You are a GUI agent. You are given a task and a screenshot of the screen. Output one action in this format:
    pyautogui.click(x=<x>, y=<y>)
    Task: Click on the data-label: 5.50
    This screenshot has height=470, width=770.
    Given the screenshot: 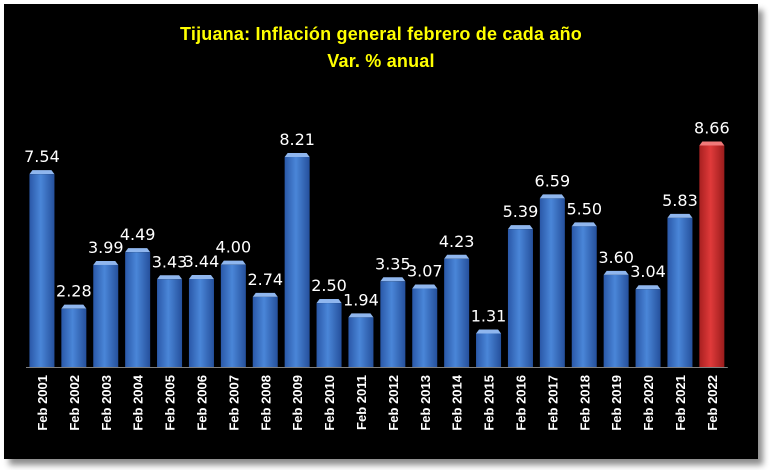 What is the action you would take?
    pyautogui.click(x=584, y=208)
    